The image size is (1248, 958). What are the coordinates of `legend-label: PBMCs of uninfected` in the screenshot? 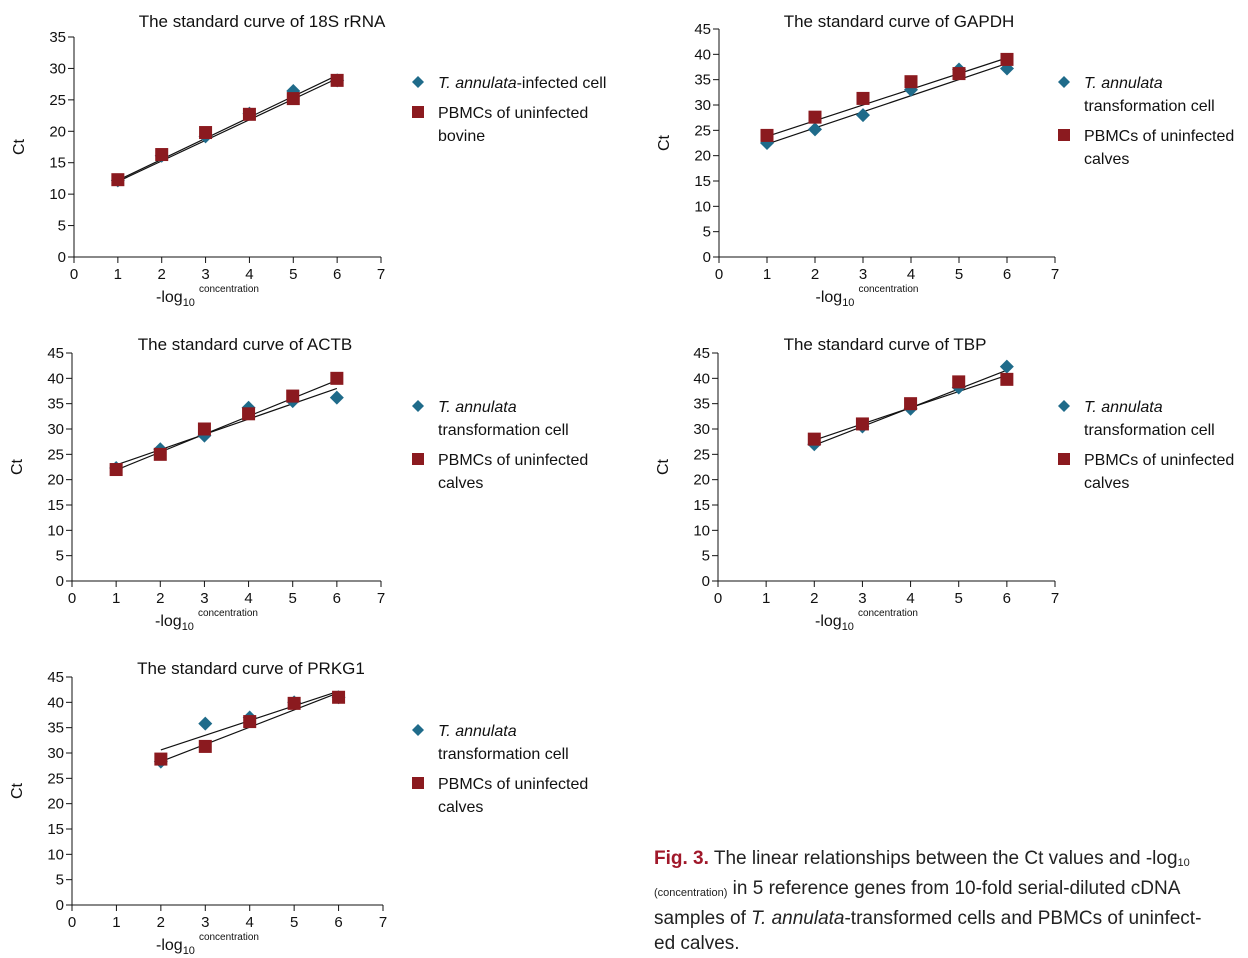 It's located at (1159, 136).